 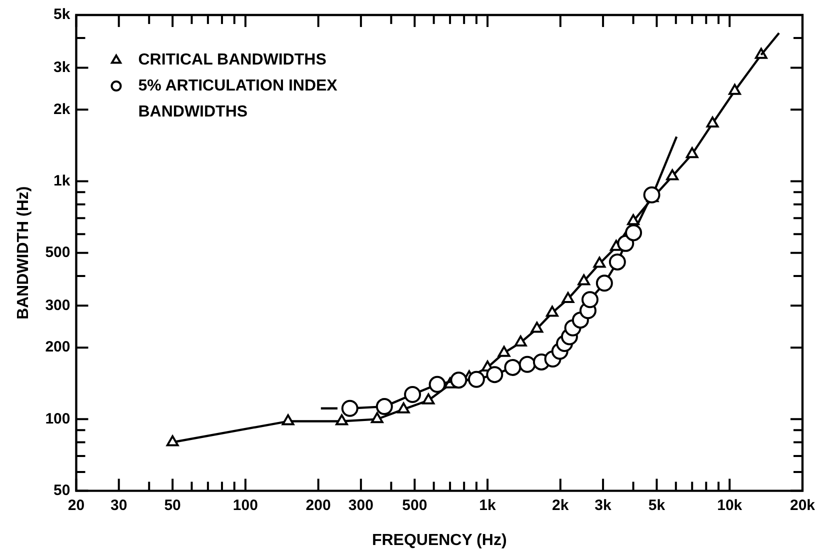 What do you see at coordinates (318, 505) in the screenshot?
I see `x-tick-label: 200` at bounding box center [318, 505].